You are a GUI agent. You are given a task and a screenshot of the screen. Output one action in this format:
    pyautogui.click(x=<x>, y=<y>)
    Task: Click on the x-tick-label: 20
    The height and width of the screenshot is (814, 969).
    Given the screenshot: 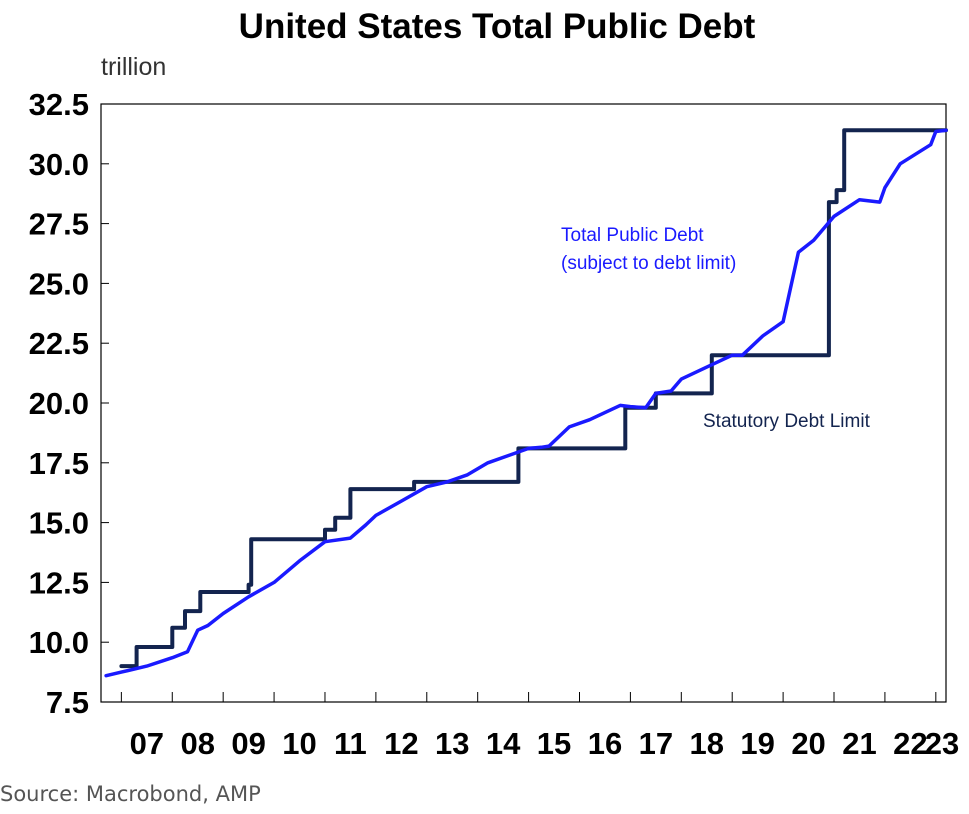 What is the action you would take?
    pyautogui.click(x=808, y=743)
    